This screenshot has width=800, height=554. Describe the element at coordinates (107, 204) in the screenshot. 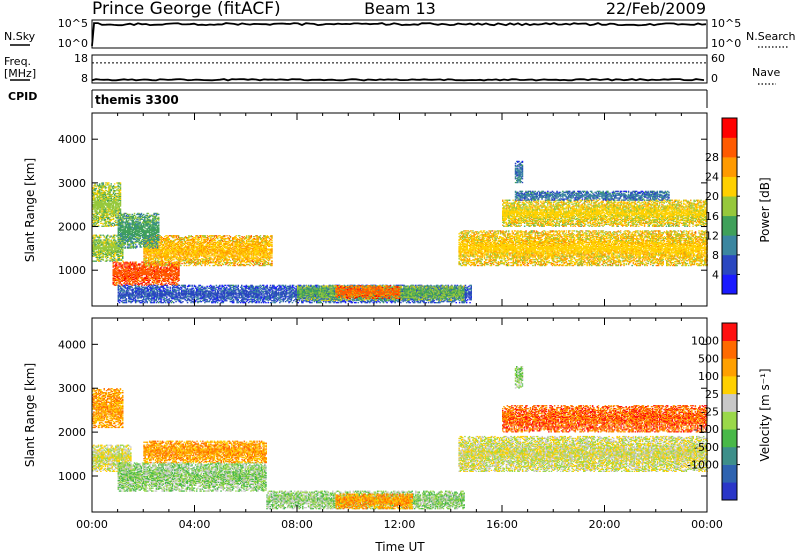

I see `power-region` at that location.